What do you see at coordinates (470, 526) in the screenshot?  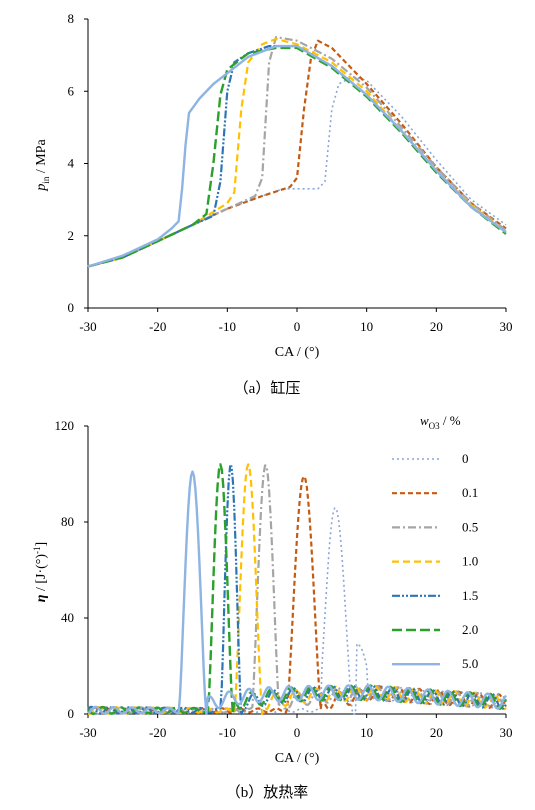 I see `legend-label: 0.5` at bounding box center [470, 526].